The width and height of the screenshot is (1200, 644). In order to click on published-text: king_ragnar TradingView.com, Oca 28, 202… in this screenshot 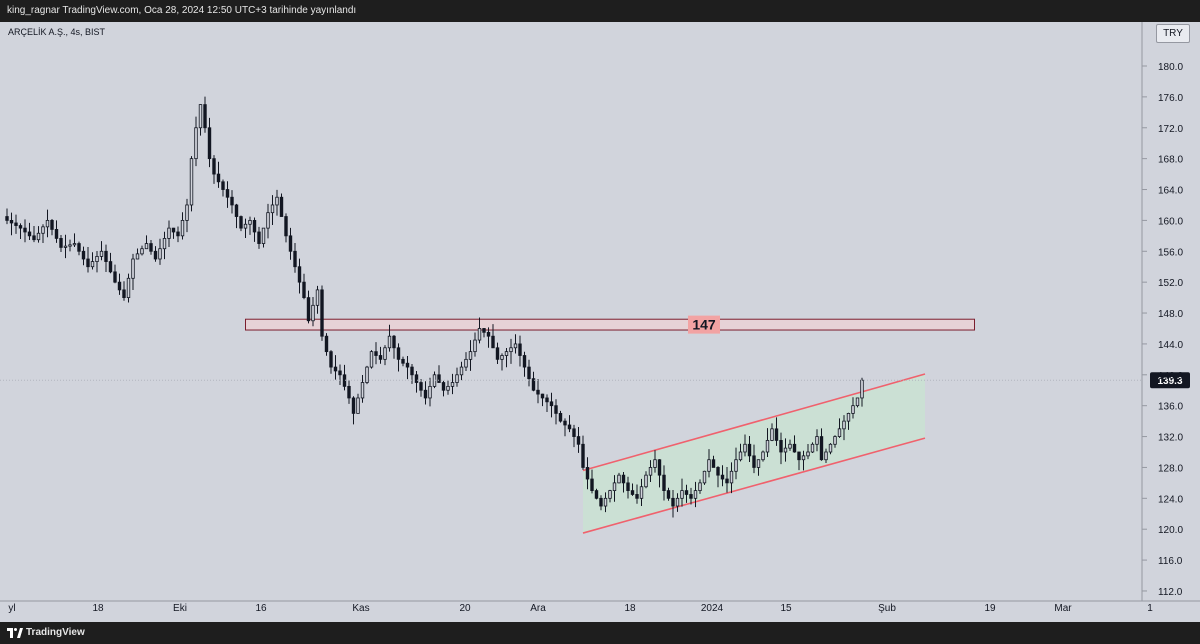, I will do `click(182, 10)`.